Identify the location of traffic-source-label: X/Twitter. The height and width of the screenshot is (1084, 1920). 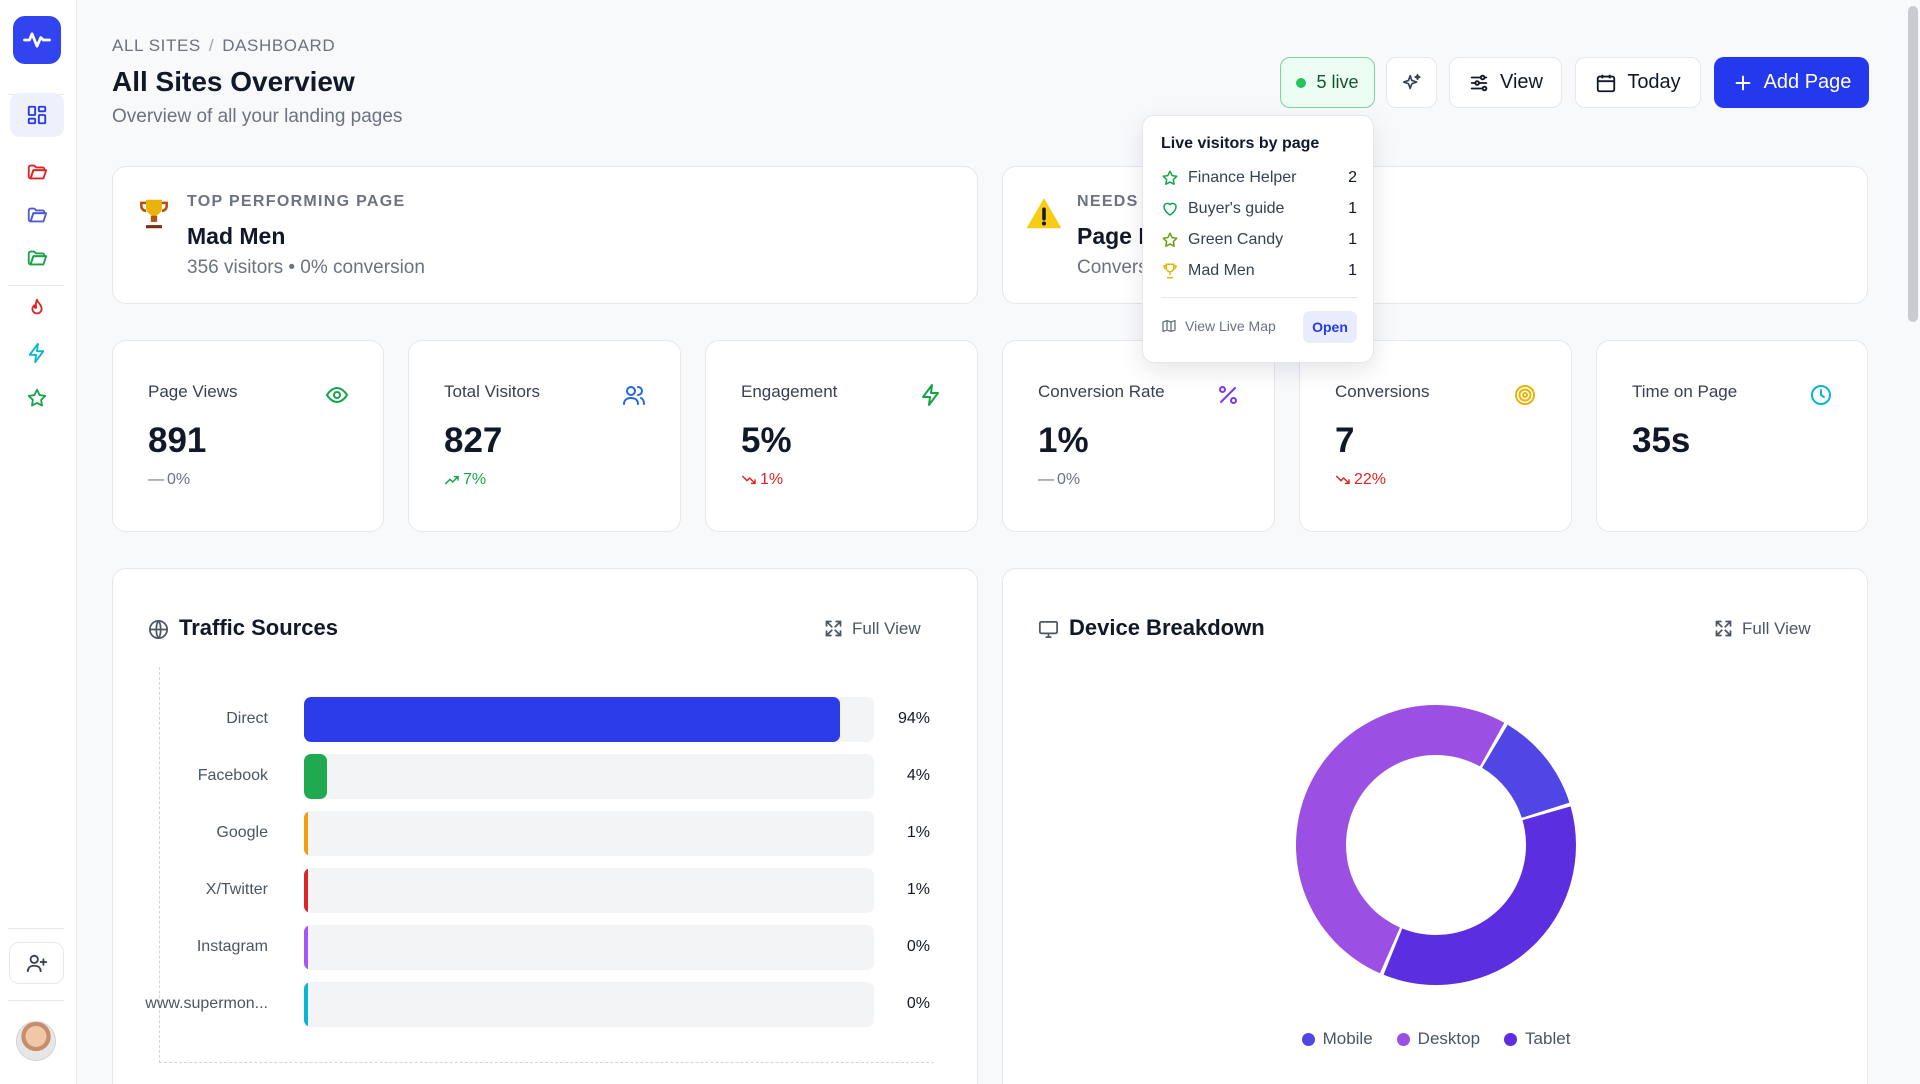
(236, 889).